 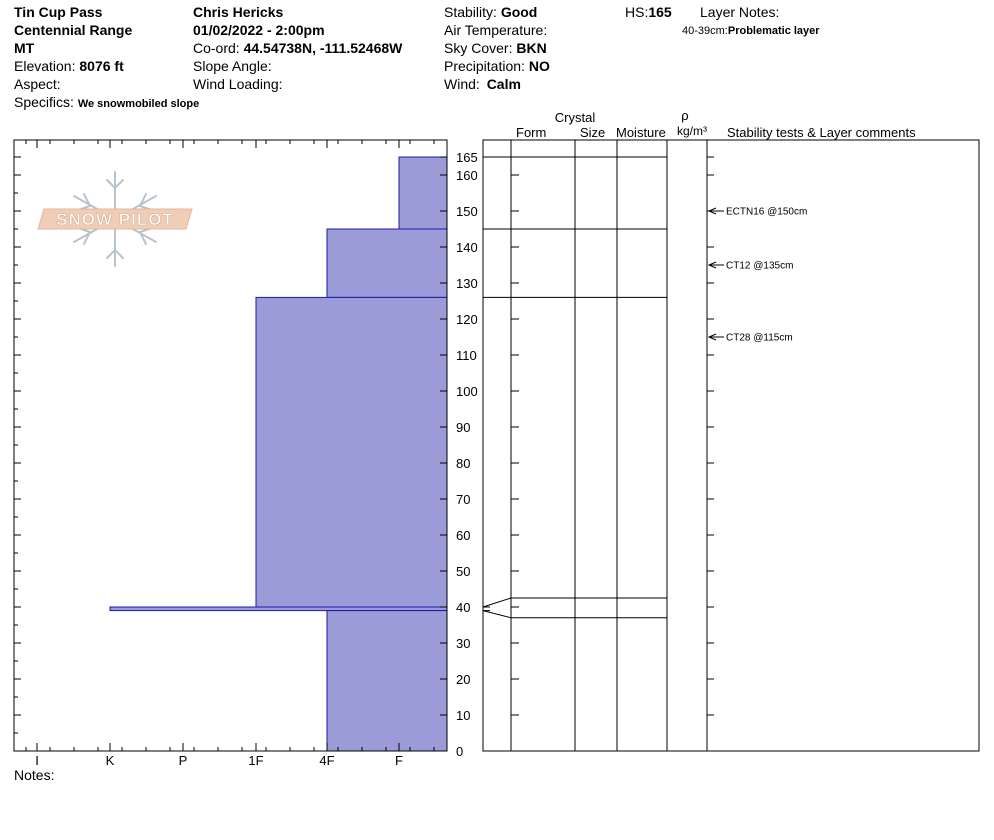 What do you see at coordinates (684, 115) in the screenshot?
I see `density-symbol: ρ` at bounding box center [684, 115].